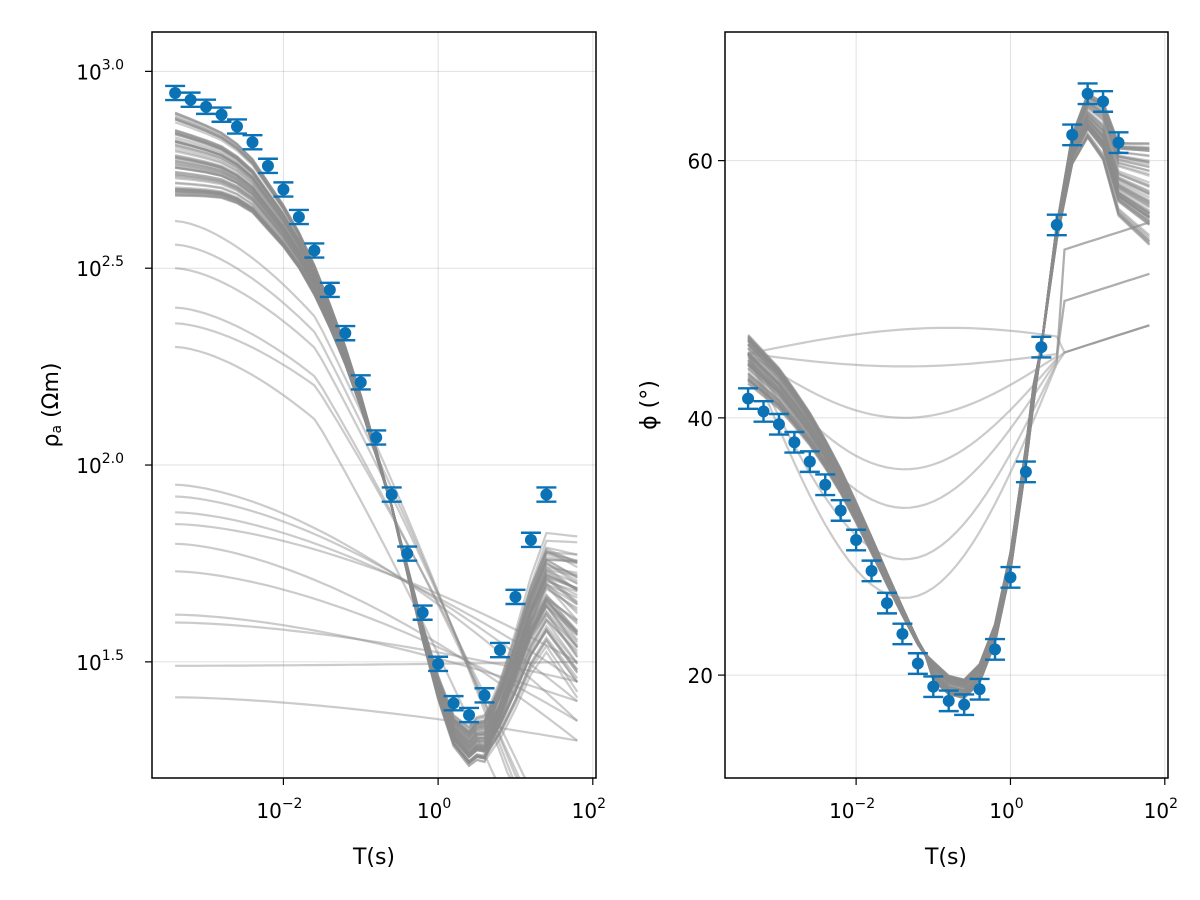 Image resolution: width=1200 pixels, height=900 pixels. What do you see at coordinates (373, 857) in the screenshot?
I see `left-x-axis-label: T(s)` at bounding box center [373, 857].